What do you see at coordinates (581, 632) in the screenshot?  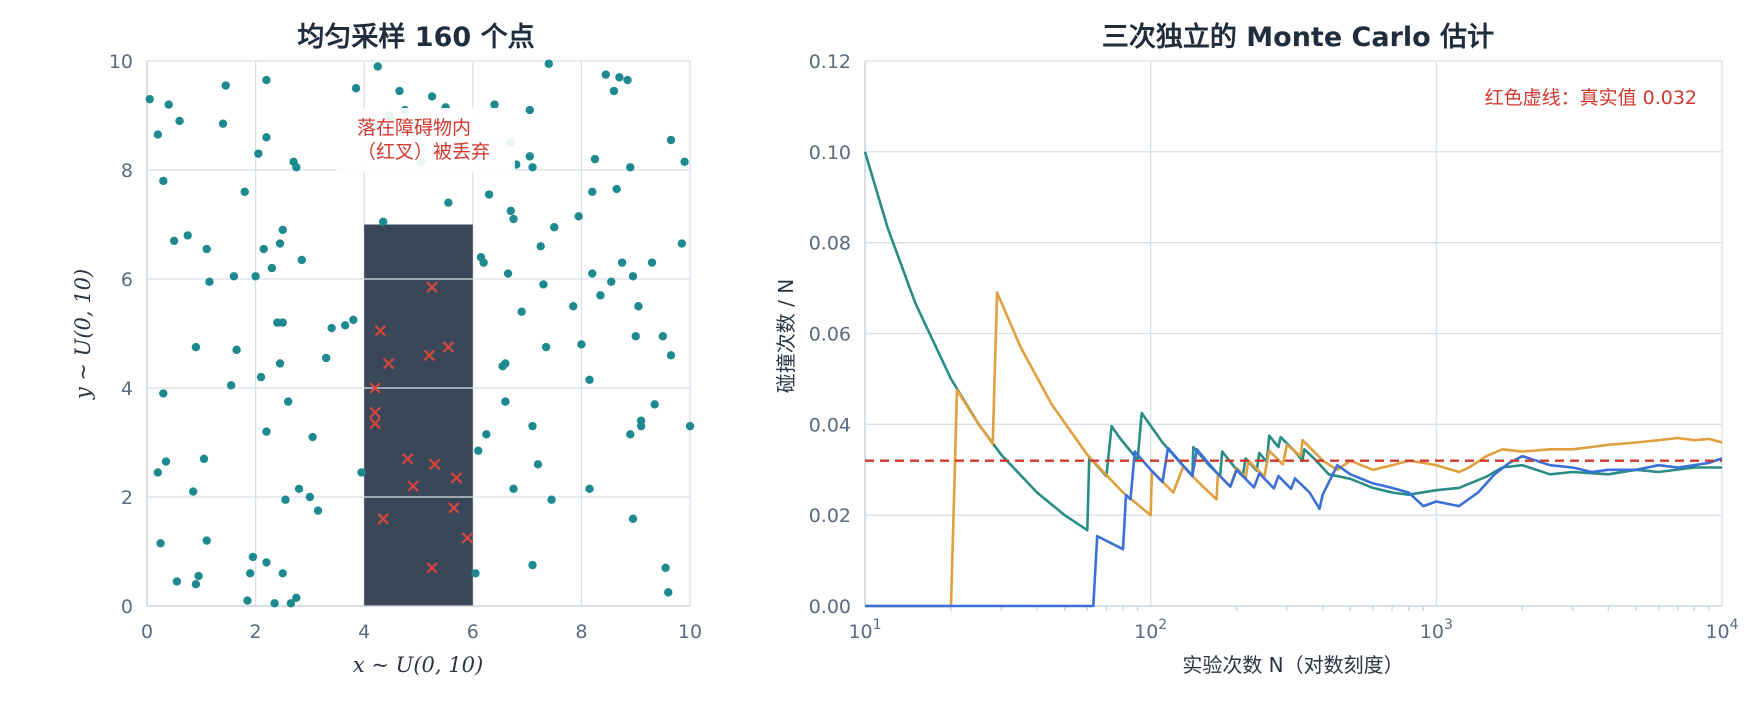 I see `scatter-x-tick-label: 8` at bounding box center [581, 632].